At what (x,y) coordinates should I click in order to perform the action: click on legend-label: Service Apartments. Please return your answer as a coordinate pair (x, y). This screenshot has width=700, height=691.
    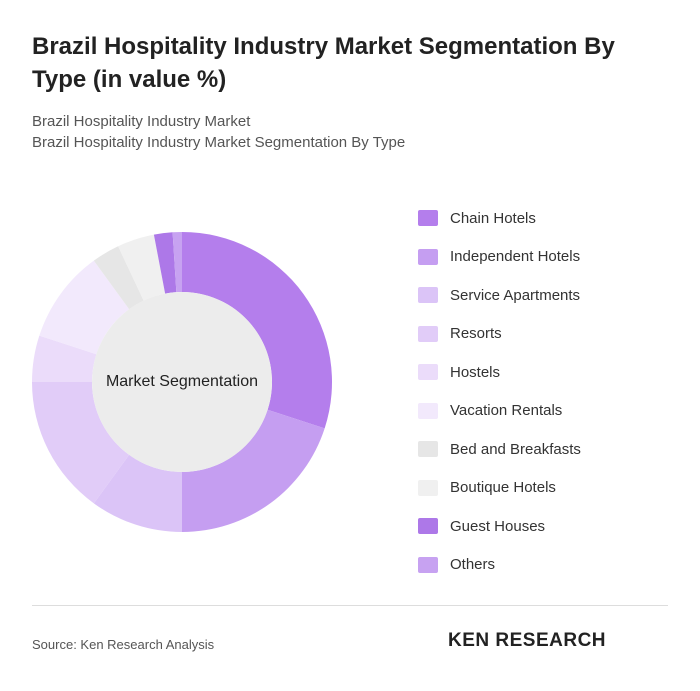
    Looking at the image, I should click on (515, 295).